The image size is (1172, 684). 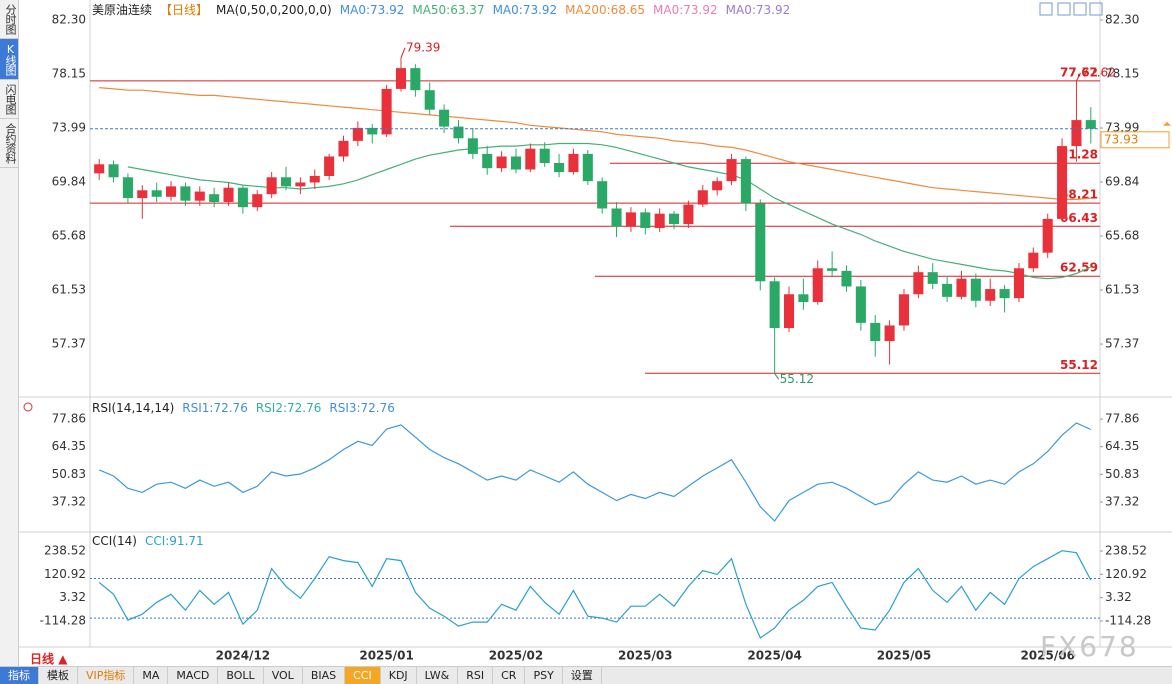 I want to click on watermark: FX678, so click(x=1089, y=646).